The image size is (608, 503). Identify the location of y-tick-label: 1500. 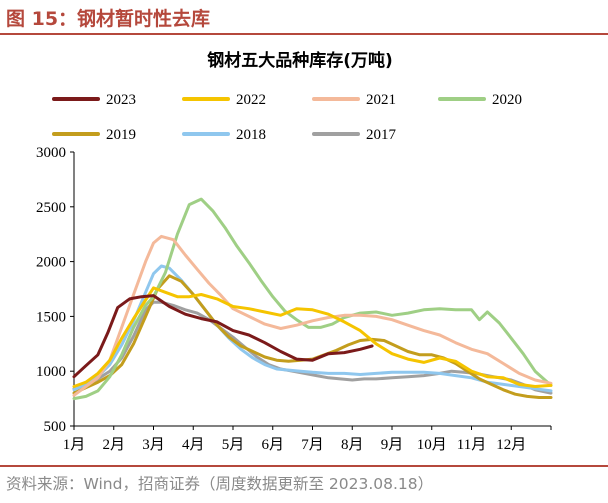
(51, 317).